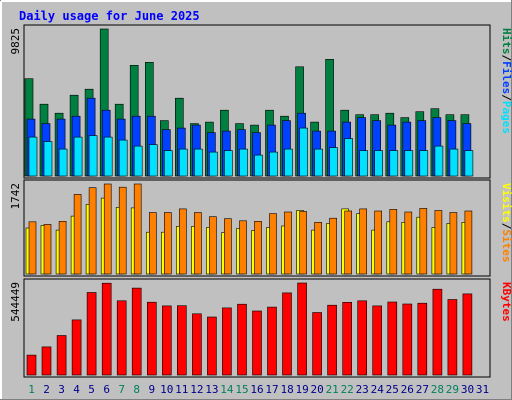  Describe the element at coordinates (46, 389) in the screenshot. I see `x-tick-label: 2` at that location.